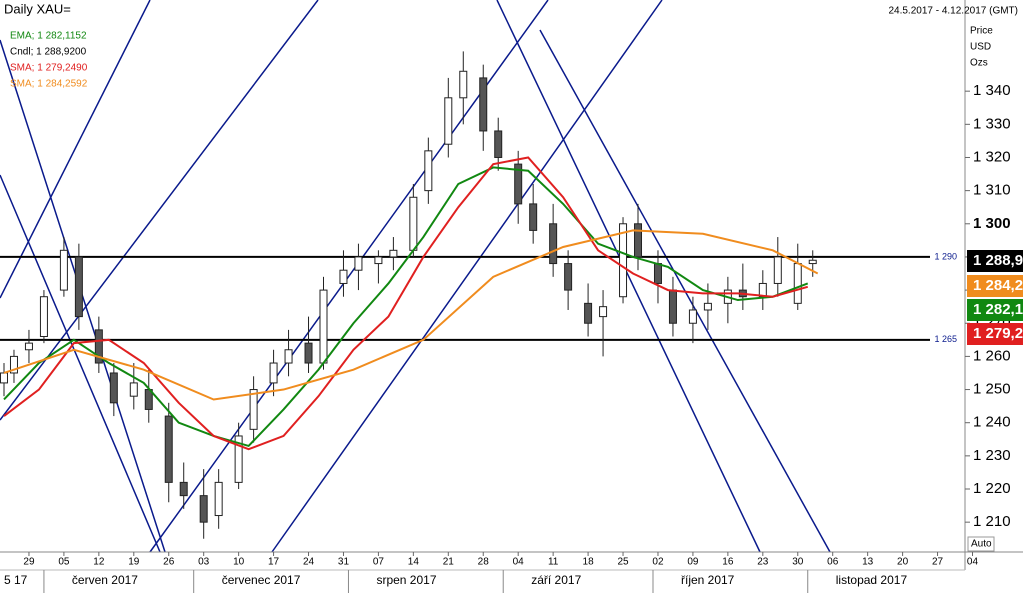  I want to click on x-tick-label: 21, so click(449, 562).